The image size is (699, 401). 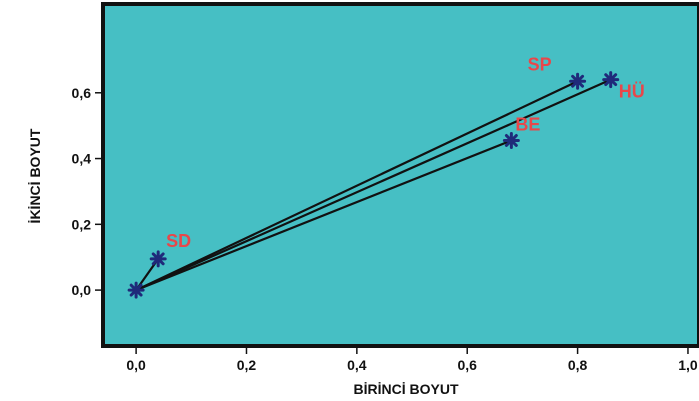 What do you see at coordinates (578, 365) in the screenshot?
I see `x-tick-label: 0,8` at bounding box center [578, 365].